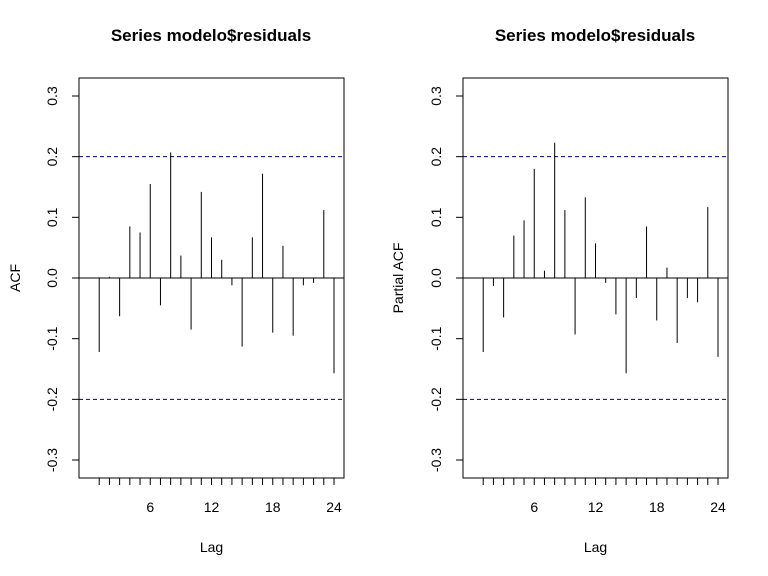 The image size is (768, 576). Describe the element at coordinates (211, 547) in the screenshot. I see `panel-1-x-axis-label: Lag` at that location.